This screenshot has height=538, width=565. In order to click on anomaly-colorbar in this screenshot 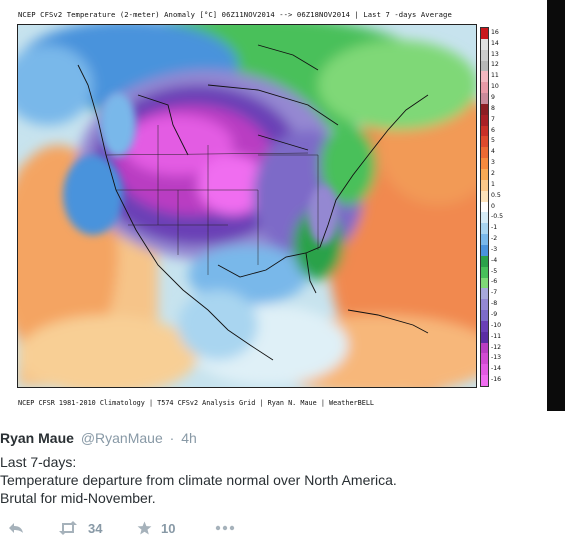, I will do `click(484, 207)`.